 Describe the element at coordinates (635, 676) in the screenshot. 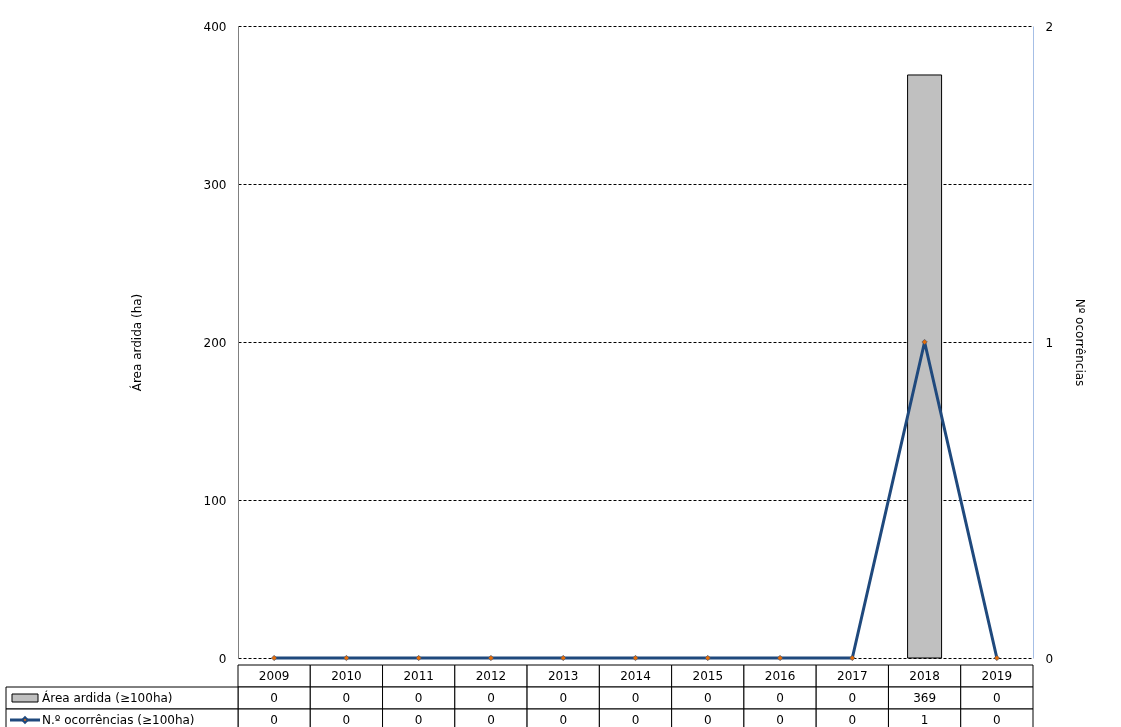

I see `x-tick-label: 2014` at that location.